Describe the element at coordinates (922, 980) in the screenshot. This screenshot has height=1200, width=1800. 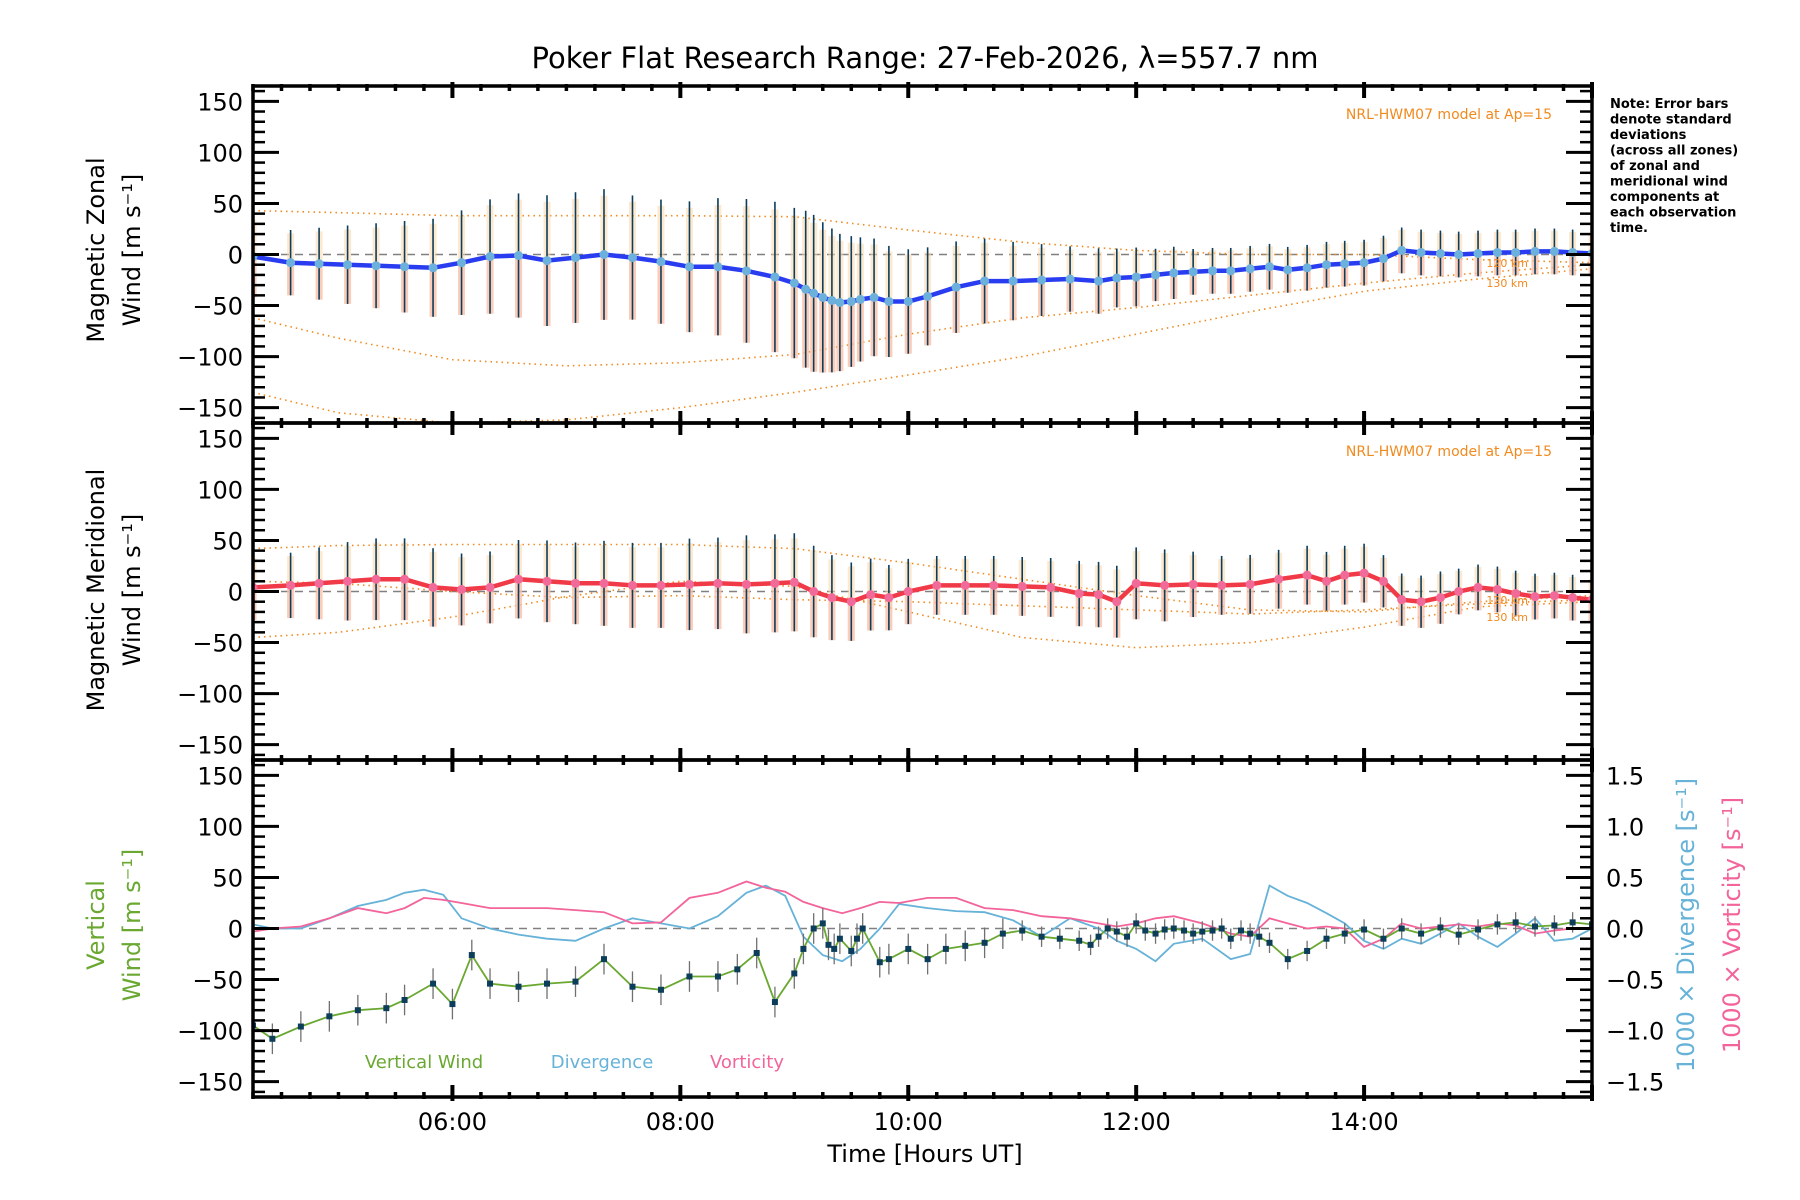
I see `vertical-wind-line` at that location.